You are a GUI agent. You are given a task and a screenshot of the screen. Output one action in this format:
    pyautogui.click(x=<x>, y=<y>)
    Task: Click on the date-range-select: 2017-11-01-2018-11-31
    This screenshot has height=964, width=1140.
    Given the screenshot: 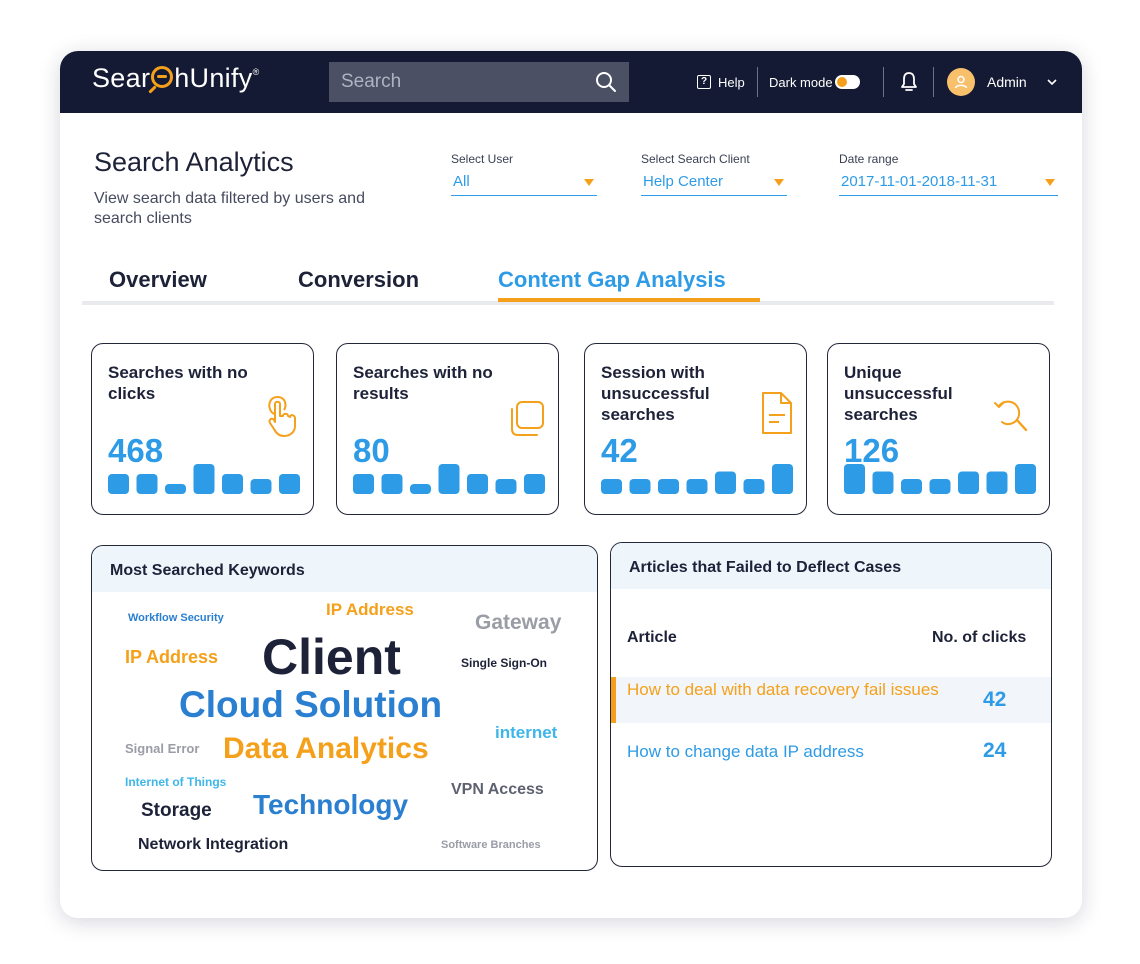 What is the action you would take?
    pyautogui.click(x=948, y=184)
    